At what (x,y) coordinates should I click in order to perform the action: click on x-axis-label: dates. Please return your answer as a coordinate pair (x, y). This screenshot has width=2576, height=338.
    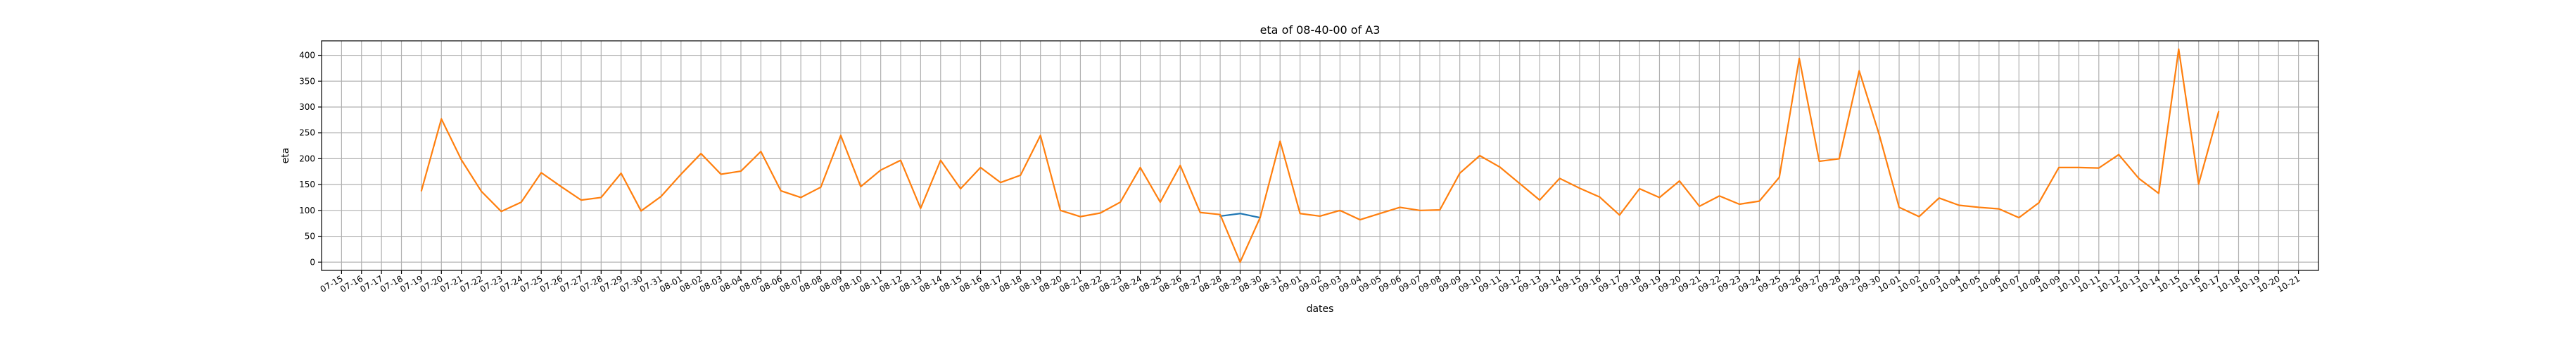
    Looking at the image, I should click on (1320, 309).